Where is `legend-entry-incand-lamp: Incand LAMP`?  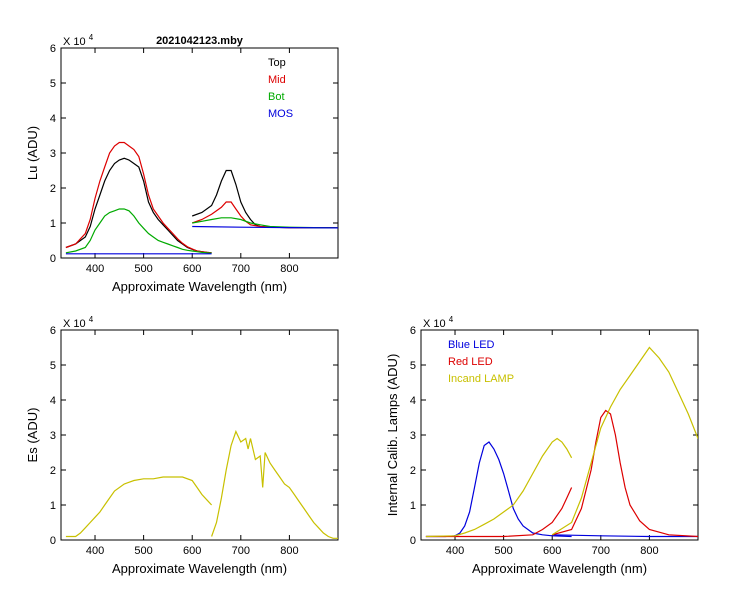
legend-entry-incand-lamp: Incand LAMP is located at coordinates (481, 379).